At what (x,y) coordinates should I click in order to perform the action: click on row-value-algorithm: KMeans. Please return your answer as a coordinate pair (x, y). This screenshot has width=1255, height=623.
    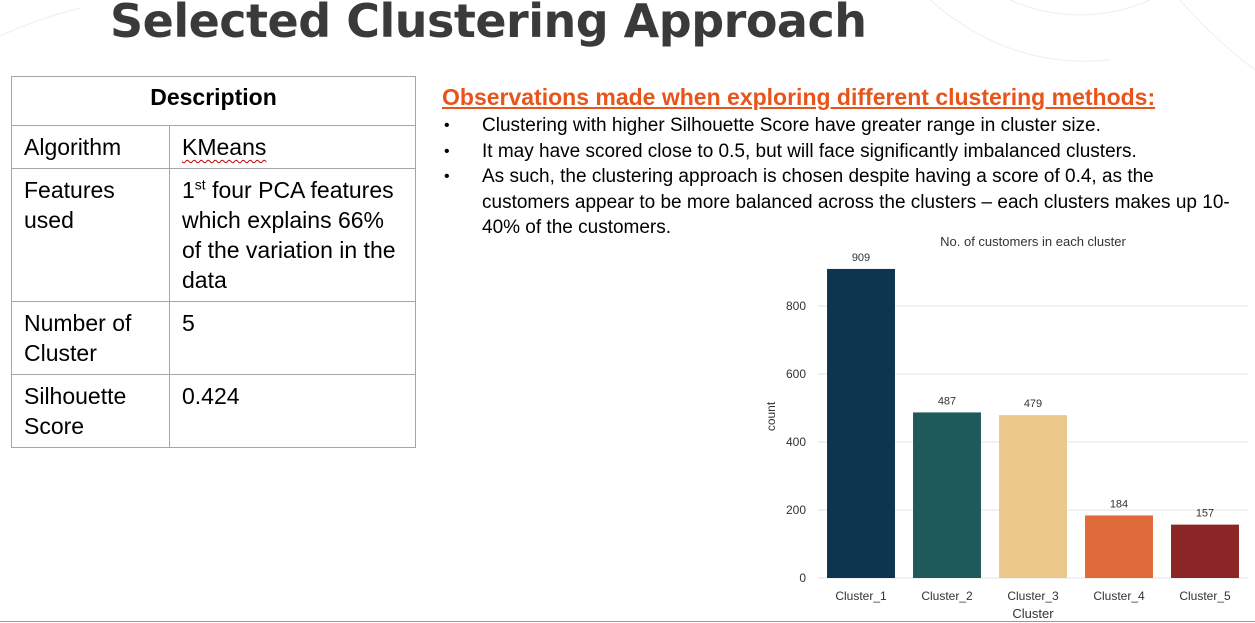
    Looking at the image, I should click on (292, 147).